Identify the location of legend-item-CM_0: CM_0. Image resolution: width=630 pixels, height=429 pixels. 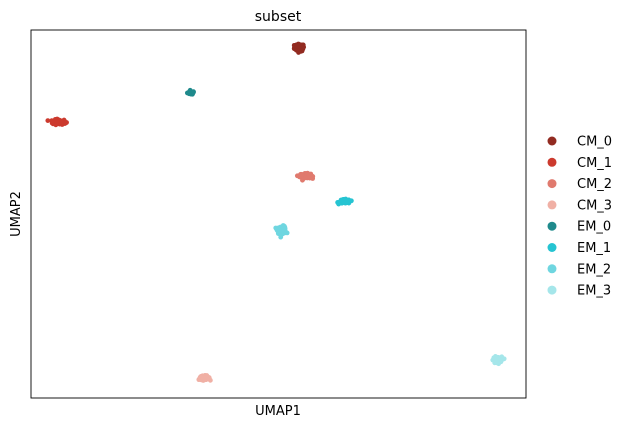
(579, 142).